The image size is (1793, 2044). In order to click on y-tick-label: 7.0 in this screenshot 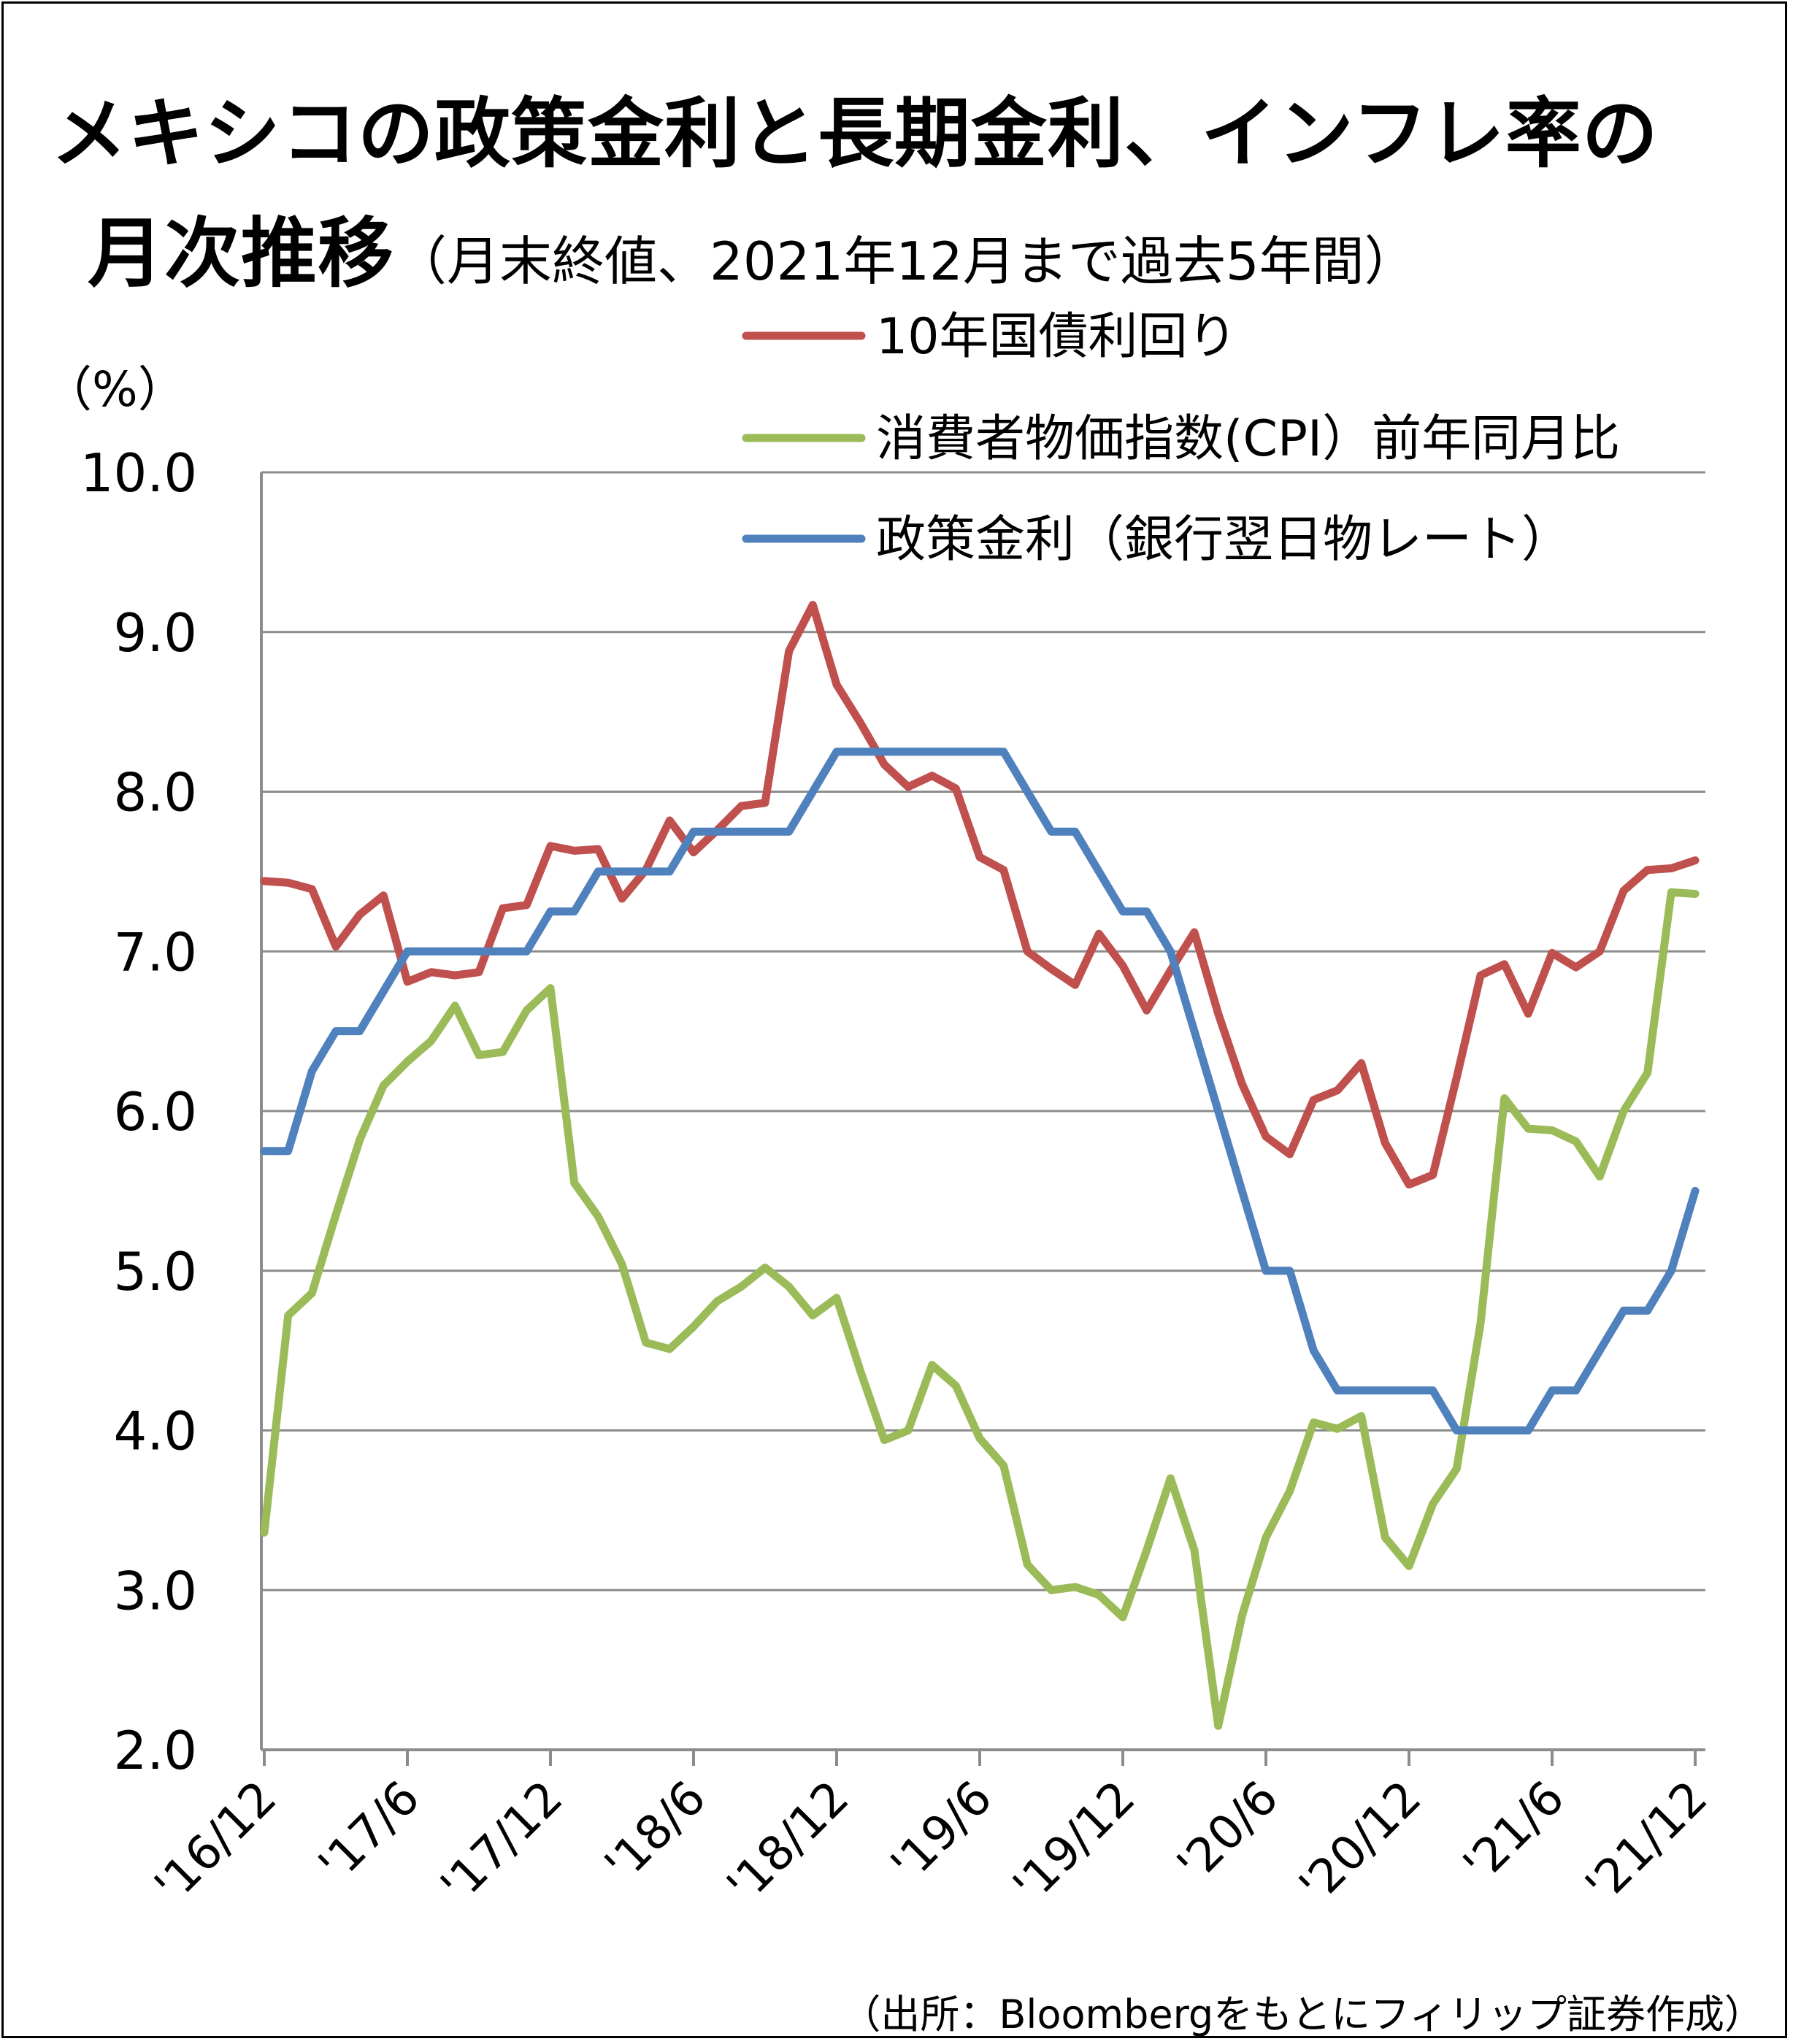, I will do `click(155, 952)`.